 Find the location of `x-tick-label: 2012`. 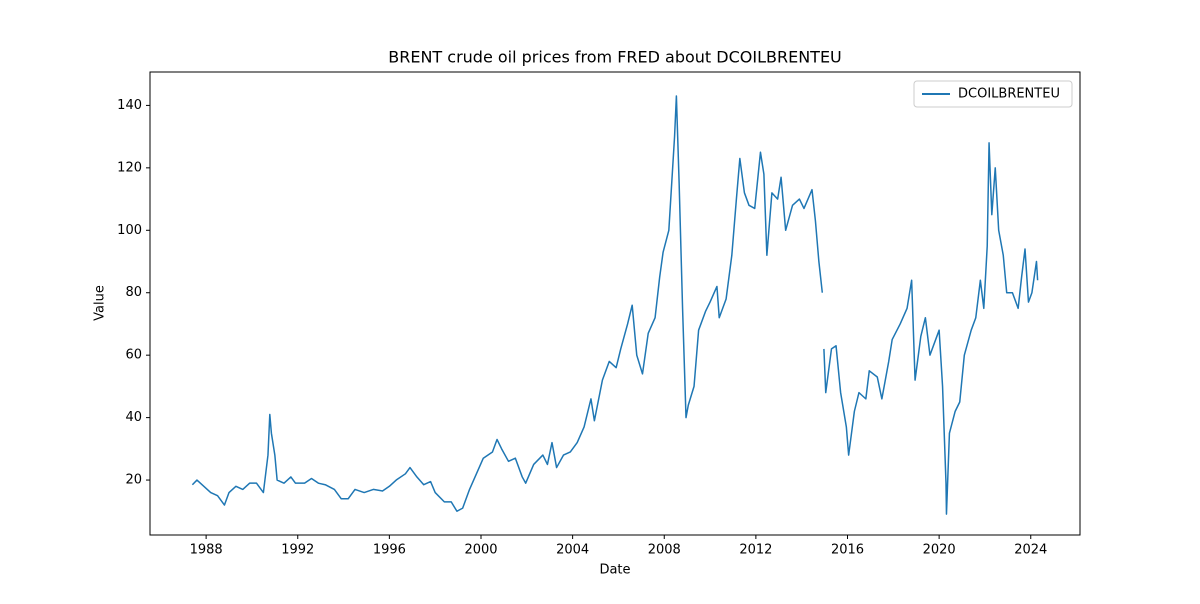

x-tick-label: 2012 is located at coordinates (755, 550).